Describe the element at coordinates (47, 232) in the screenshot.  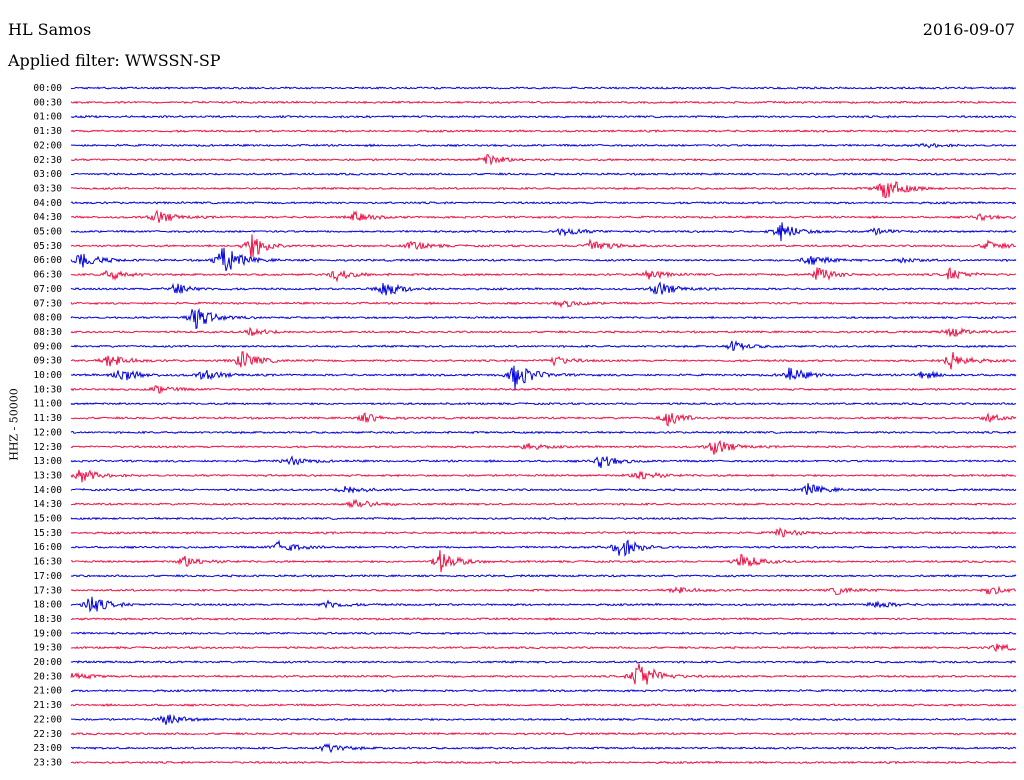
I see `time-tick-label: 05:00` at that location.